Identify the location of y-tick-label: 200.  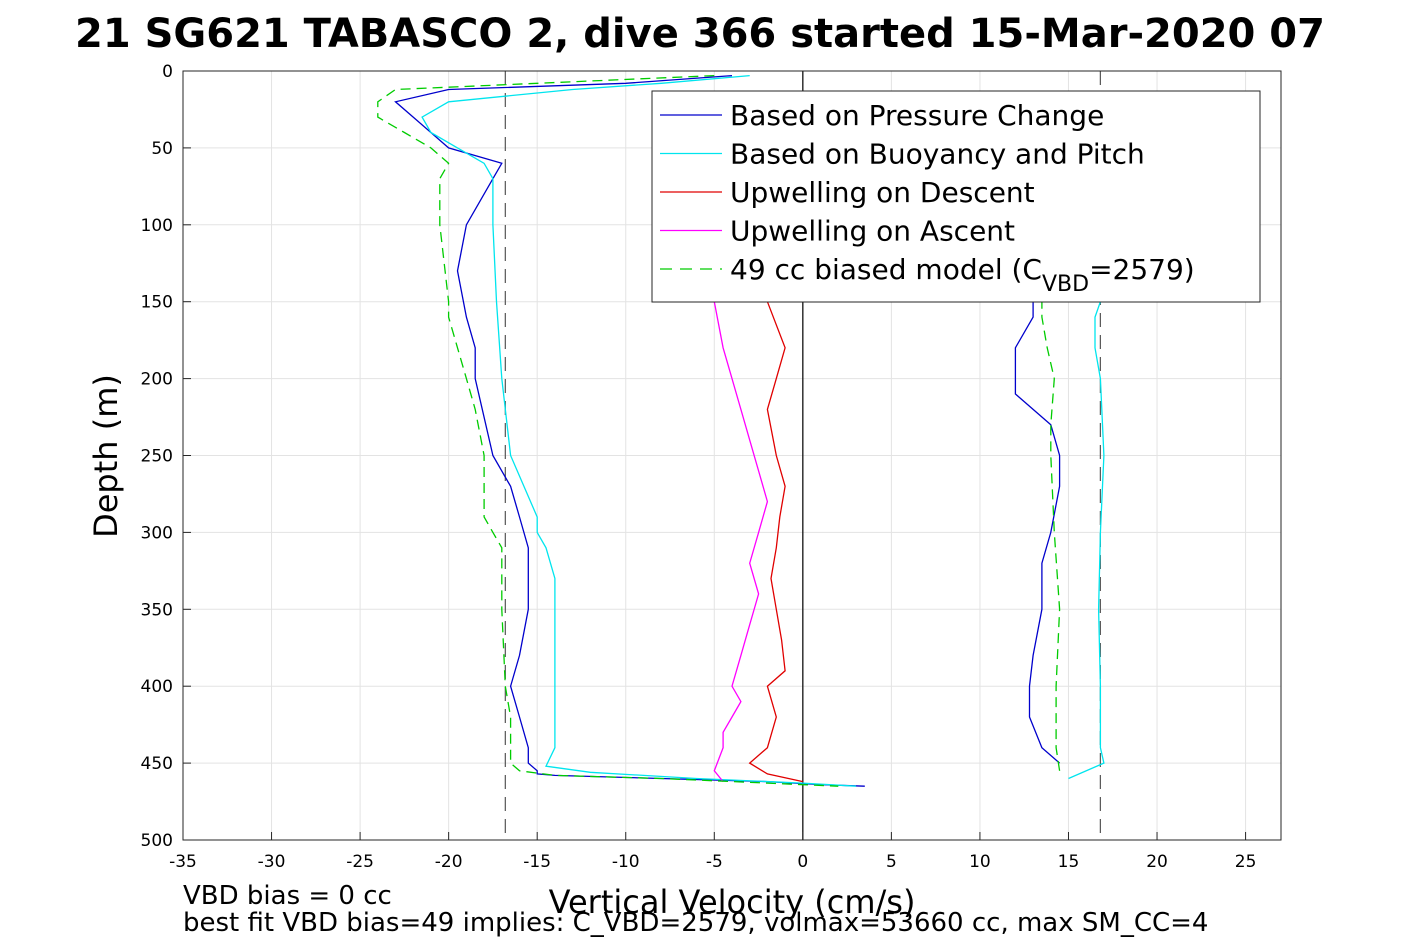
(157, 380).